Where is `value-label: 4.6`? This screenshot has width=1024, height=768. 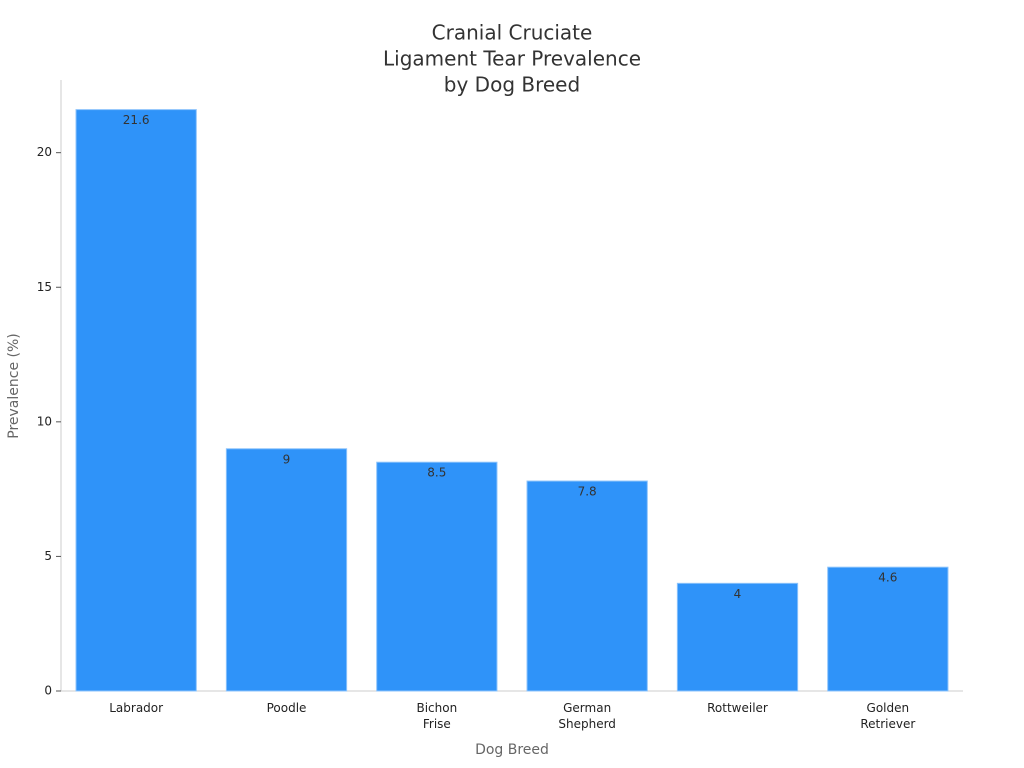
value-label: 4.6 is located at coordinates (887, 578).